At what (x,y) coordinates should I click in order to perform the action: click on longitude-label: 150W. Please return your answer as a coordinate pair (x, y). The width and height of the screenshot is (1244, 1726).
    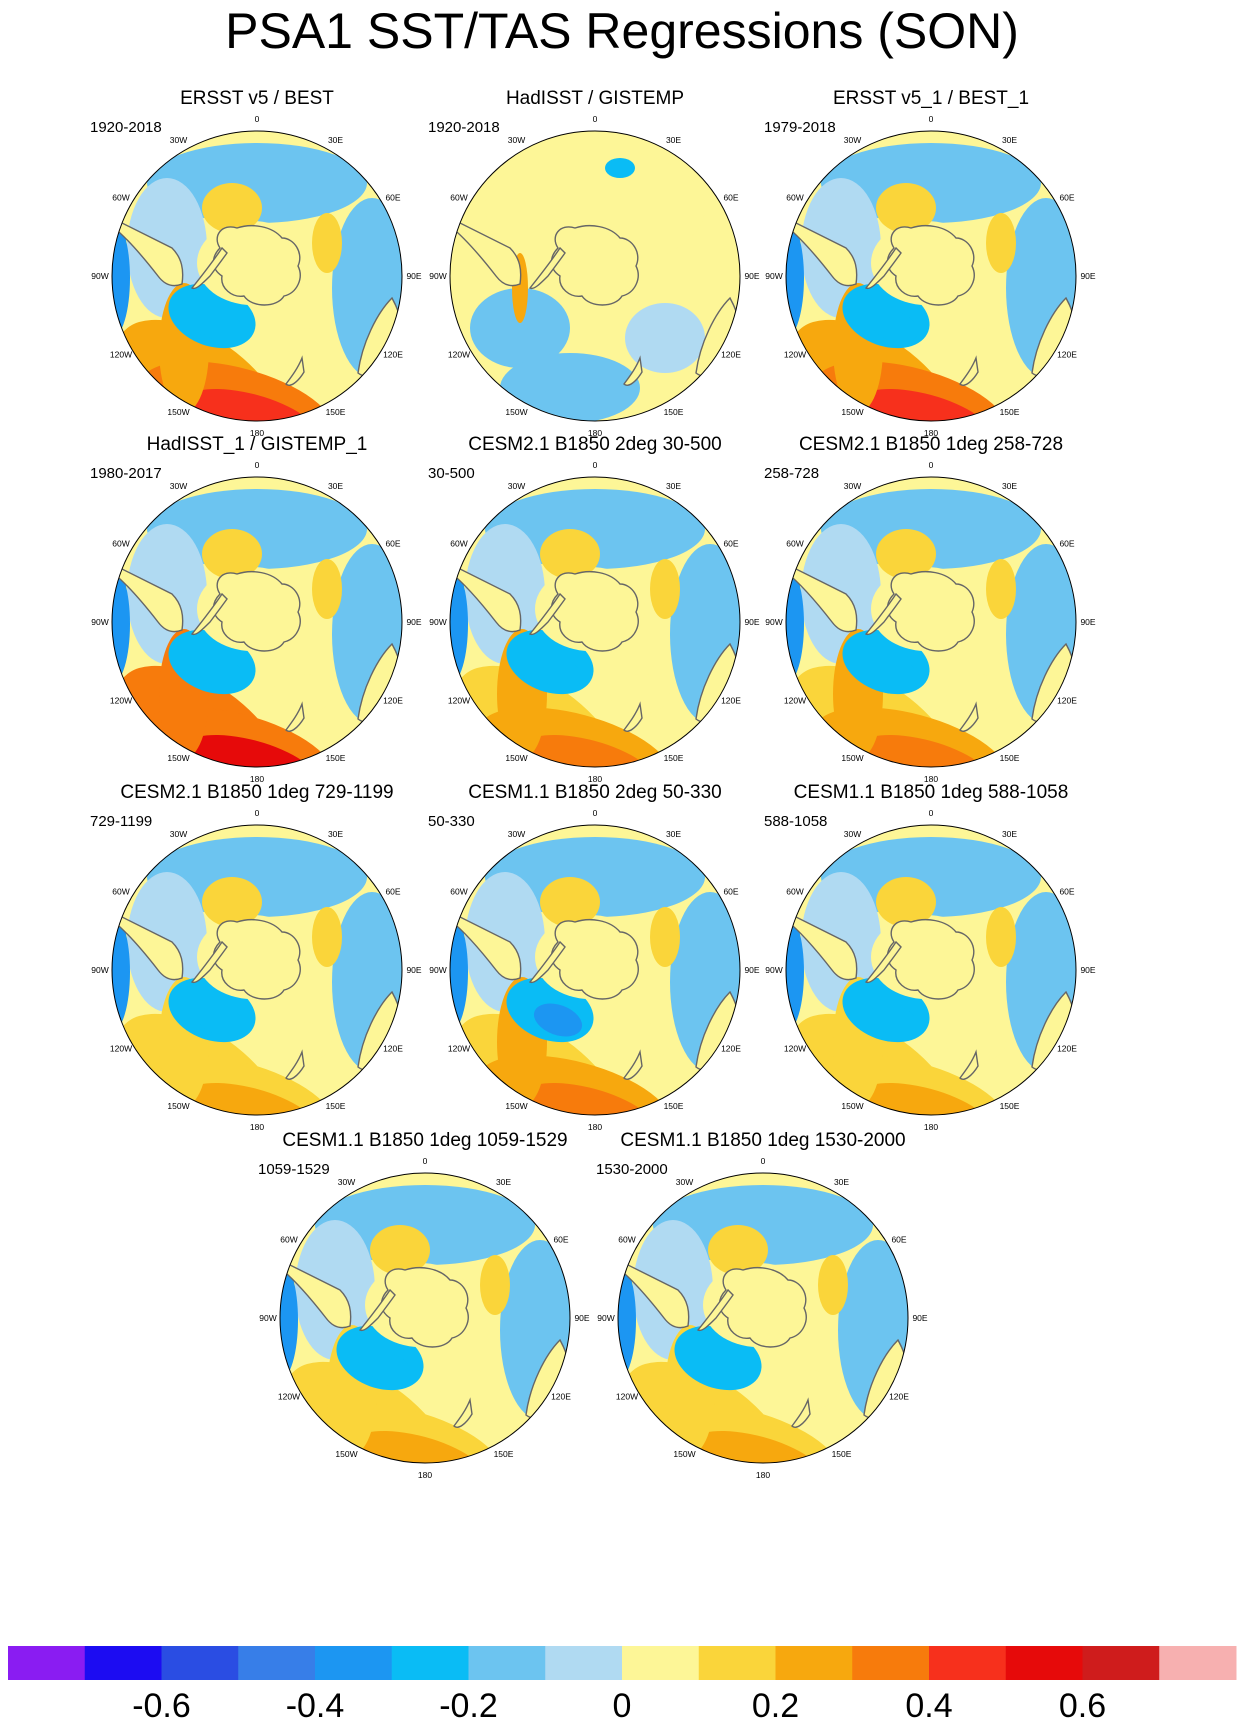
    Looking at the image, I should click on (852, 1106).